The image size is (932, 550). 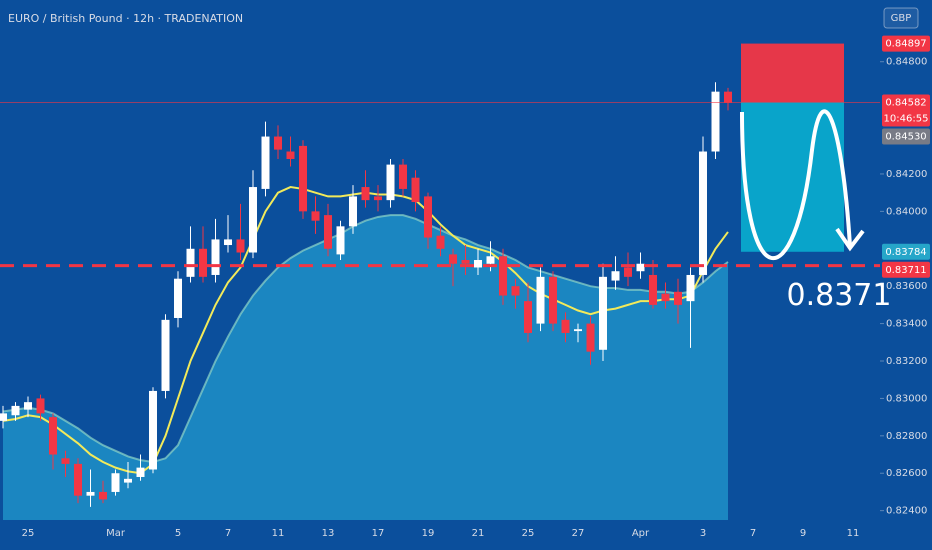 I want to click on x-tick-label: 17, so click(x=378, y=533).